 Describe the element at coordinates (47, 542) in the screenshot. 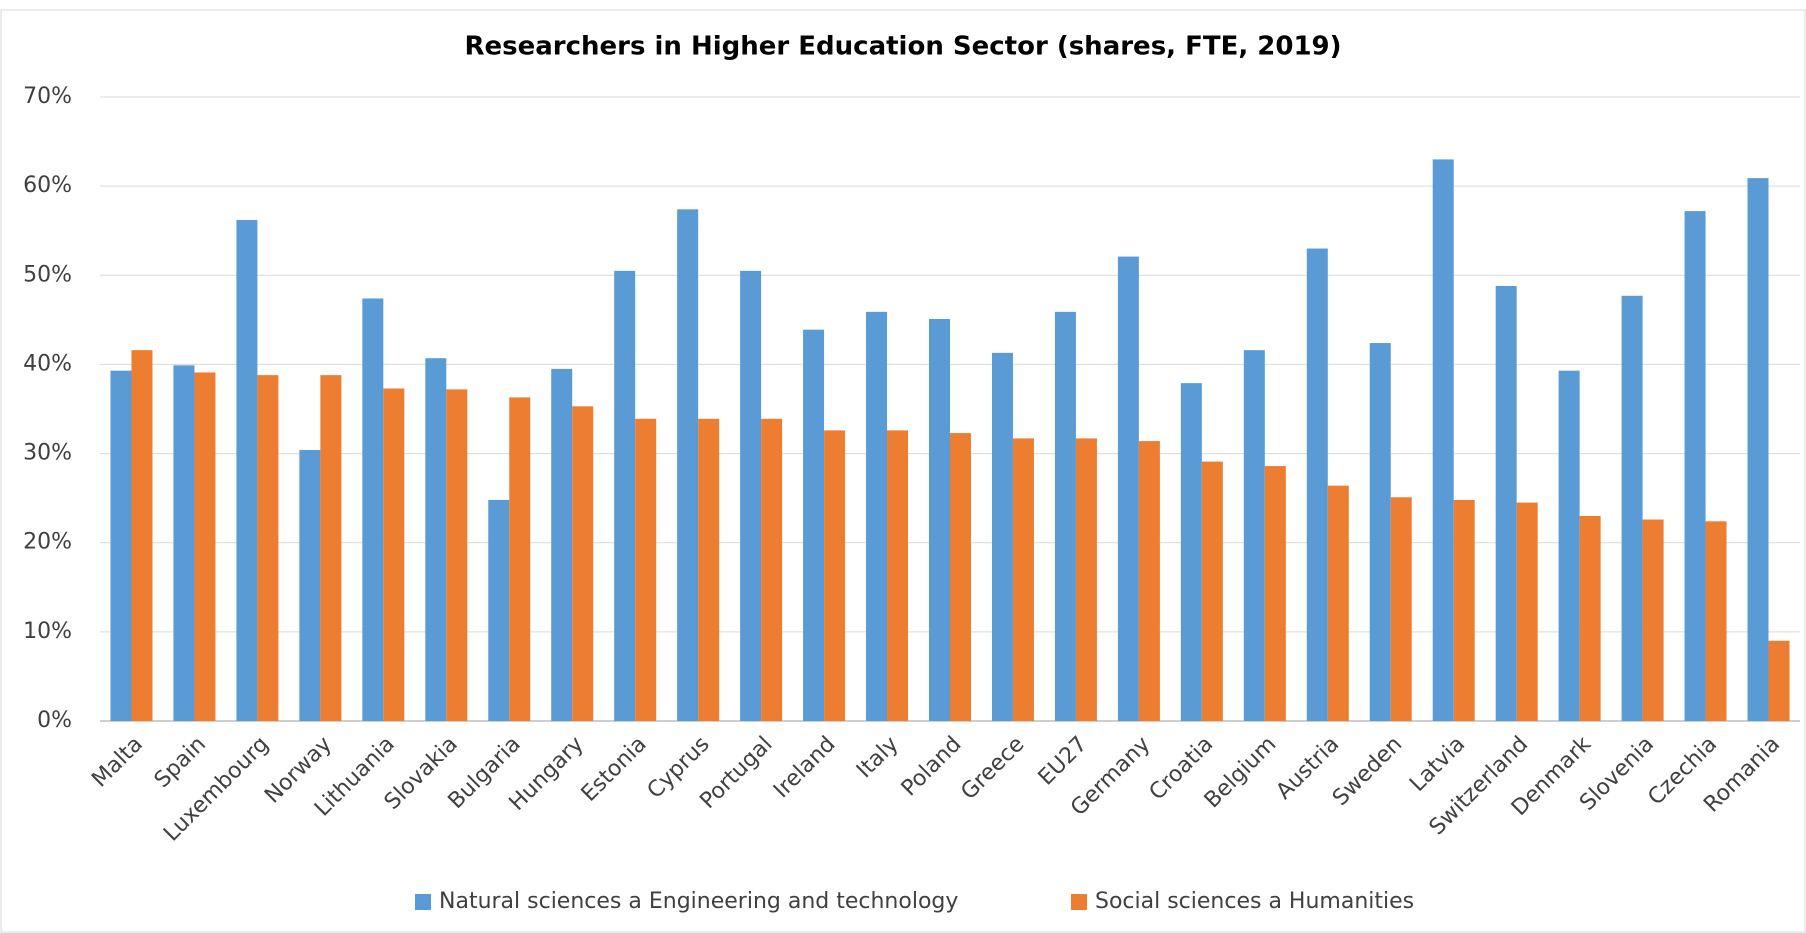

I see `y-tick-label: 20%` at that location.